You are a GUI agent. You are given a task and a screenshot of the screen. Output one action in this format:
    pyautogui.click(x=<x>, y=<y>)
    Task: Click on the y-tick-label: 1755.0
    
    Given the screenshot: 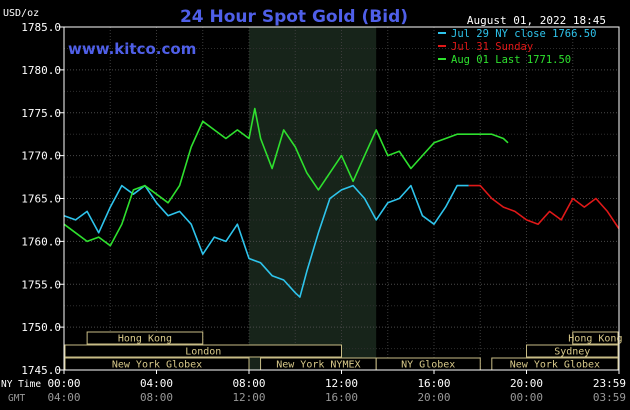 What is the action you would take?
    pyautogui.click(x=41, y=284)
    